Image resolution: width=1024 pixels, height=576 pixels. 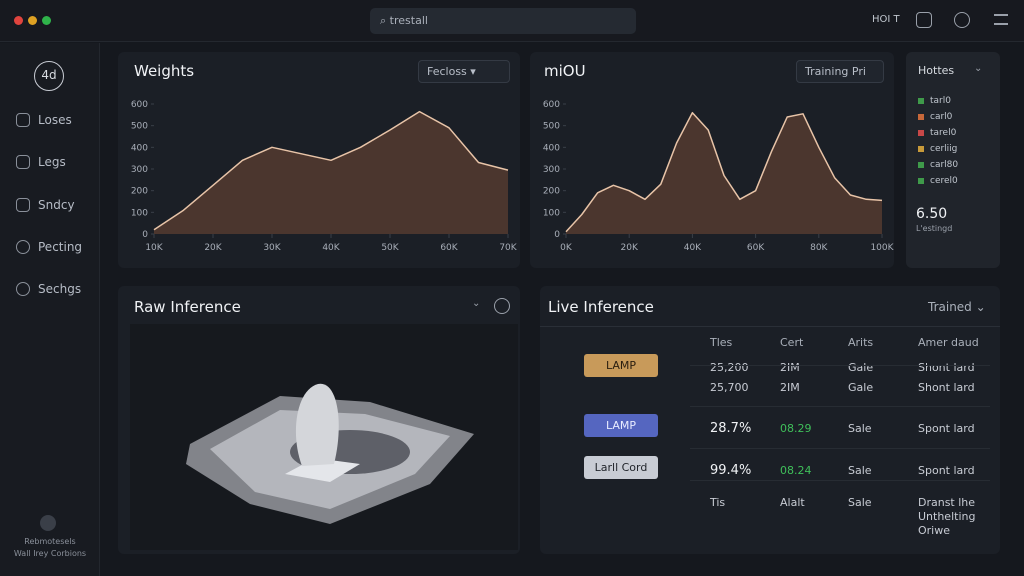 I want to click on nav-item: Sechgs, so click(x=48, y=289).